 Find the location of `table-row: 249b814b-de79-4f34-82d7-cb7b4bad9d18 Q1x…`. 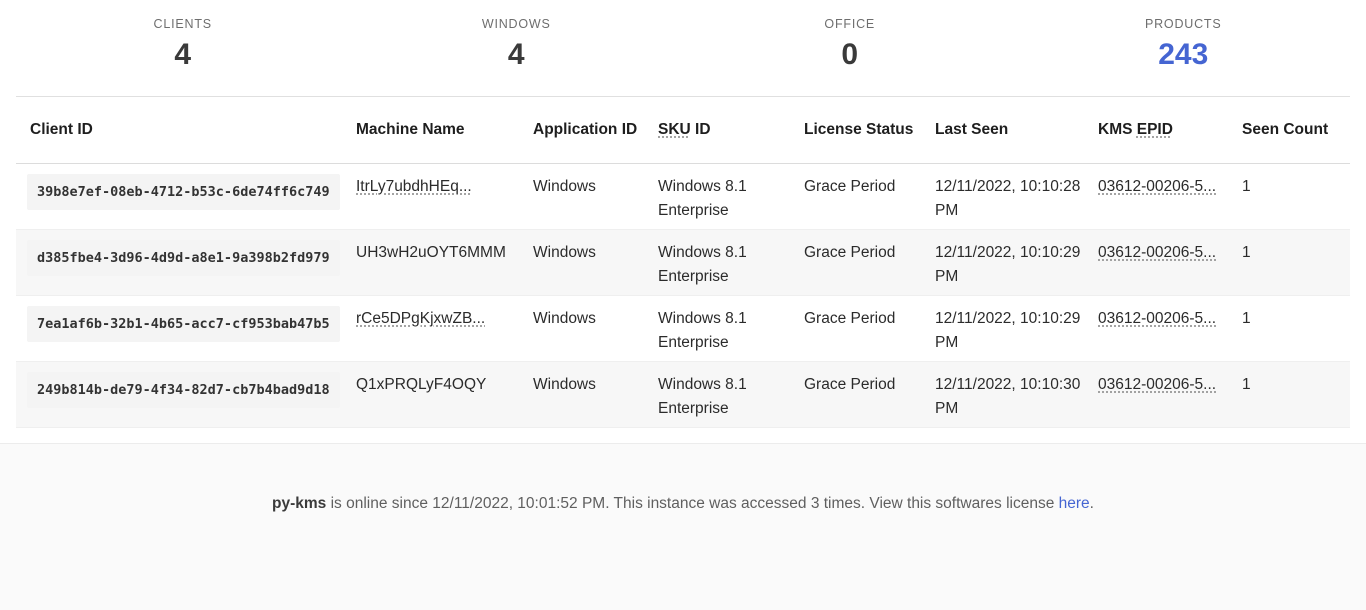

table-row: 249b814b-de79-4f34-82d7-cb7b4bad9d18 Q1x… is located at coordinates (683, 394).